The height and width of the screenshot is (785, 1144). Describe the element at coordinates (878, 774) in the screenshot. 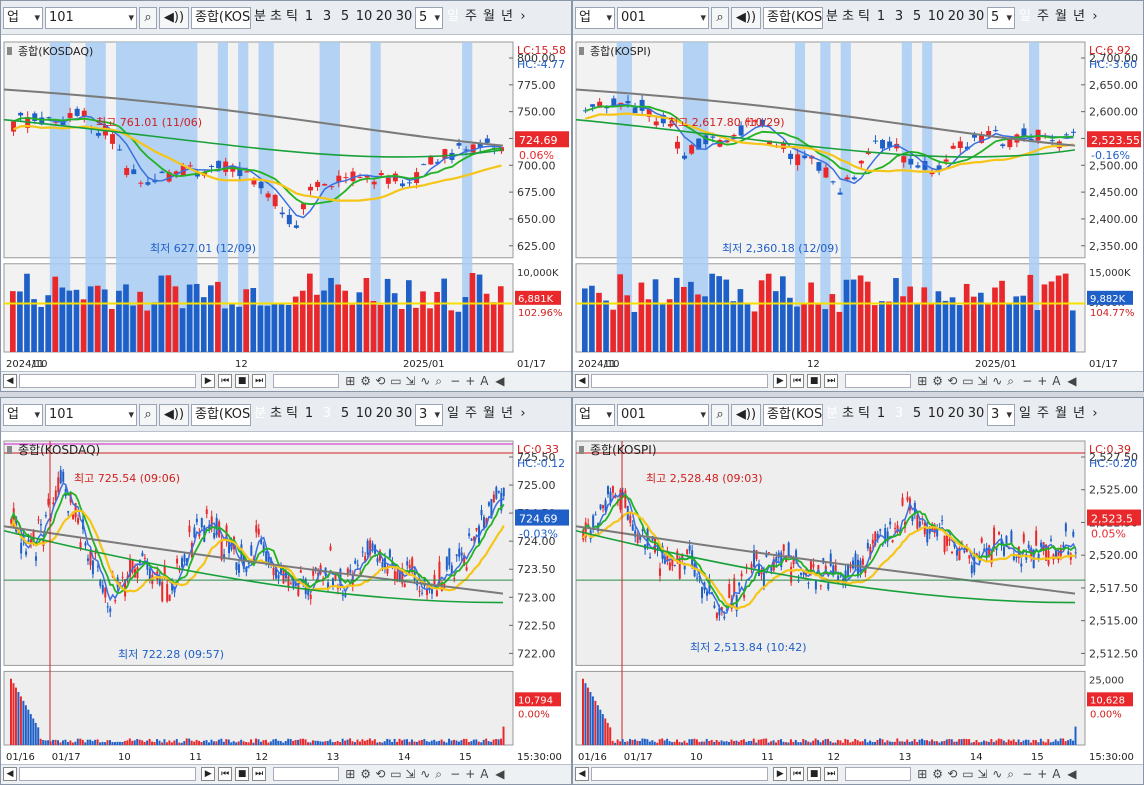

I see `zoom-slider` at that location.